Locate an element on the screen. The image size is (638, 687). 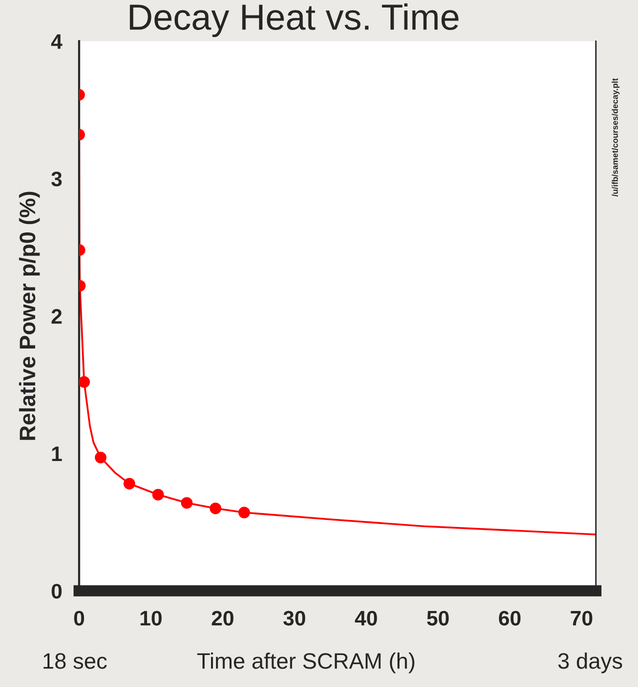
x-tick-label: 30 is located at coordinates (294, 618).